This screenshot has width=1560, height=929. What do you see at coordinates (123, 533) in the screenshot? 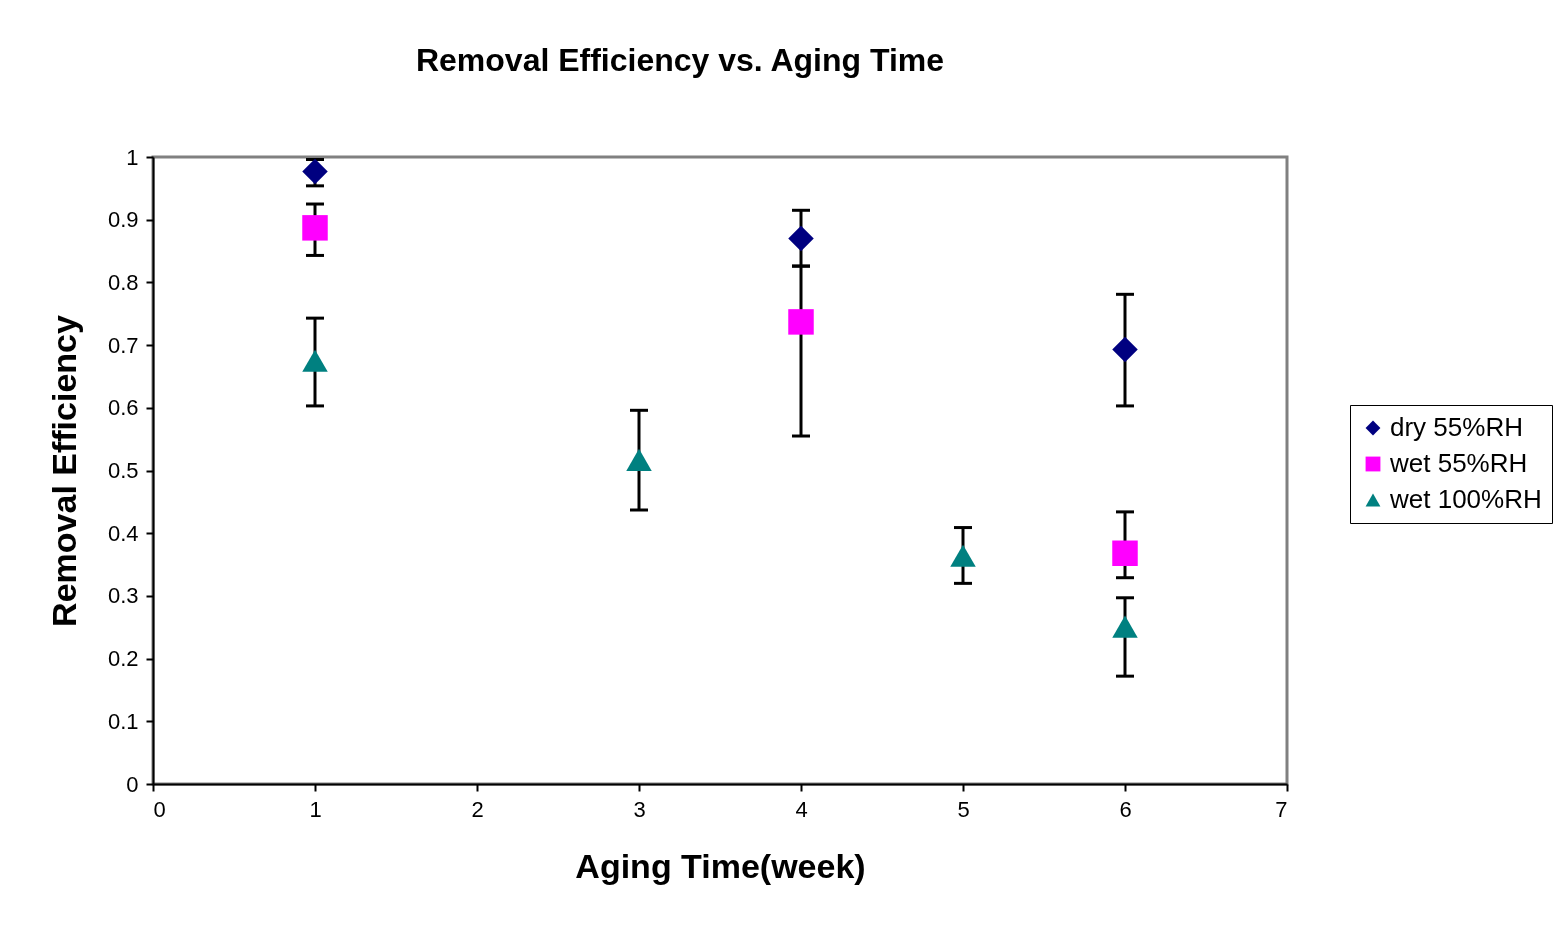
I see `y-tick-label: 0.4` at bounding box center [123, 533].